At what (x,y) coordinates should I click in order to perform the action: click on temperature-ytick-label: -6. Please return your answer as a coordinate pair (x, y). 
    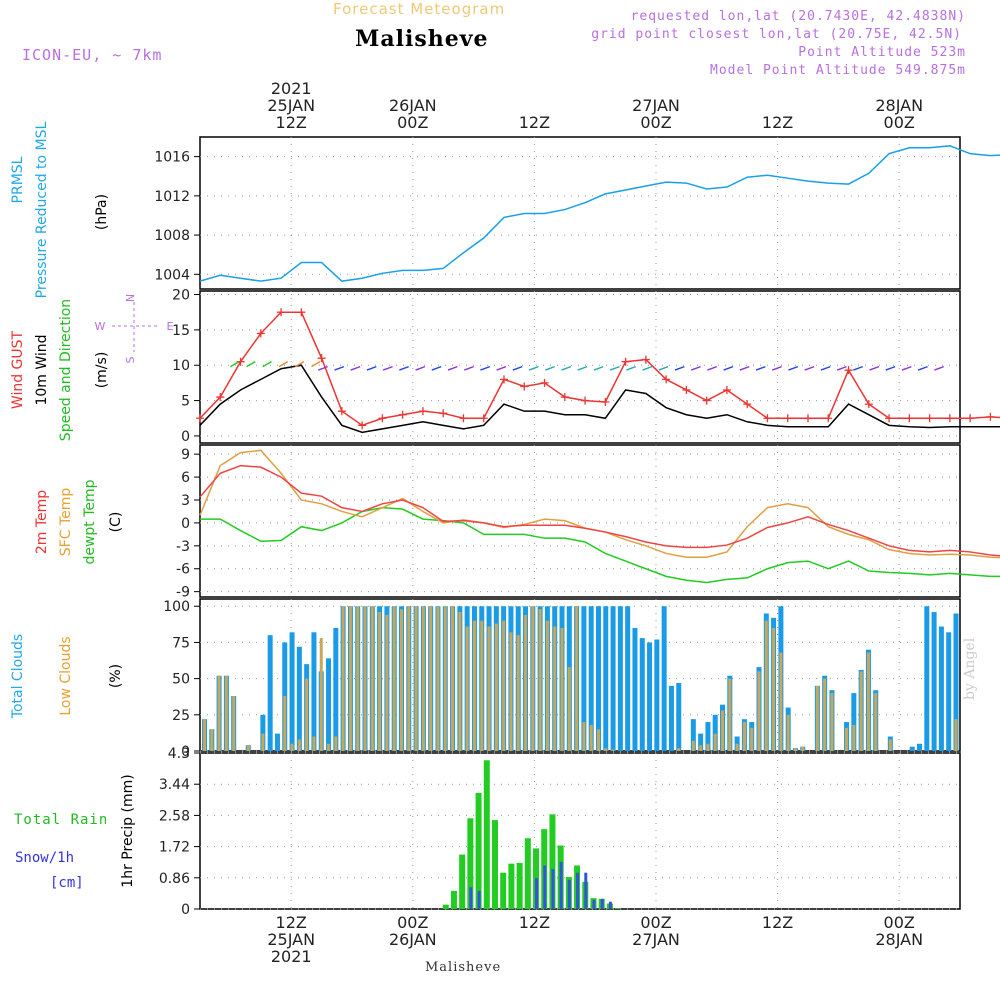
    Looking at the image, I should click on (183, 570).